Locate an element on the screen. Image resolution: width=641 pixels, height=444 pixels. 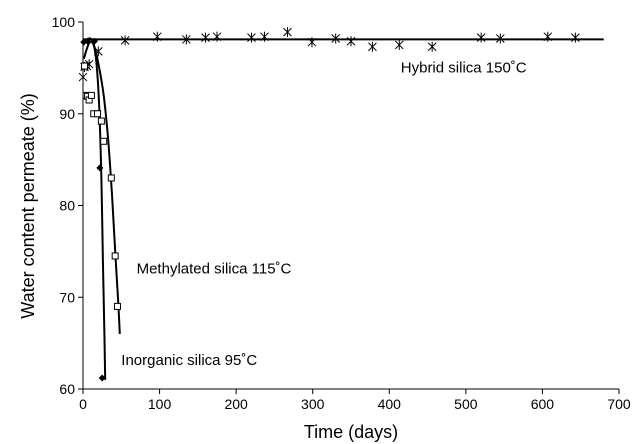
y-tick-label: 80 is located at coordinates (67, 206).